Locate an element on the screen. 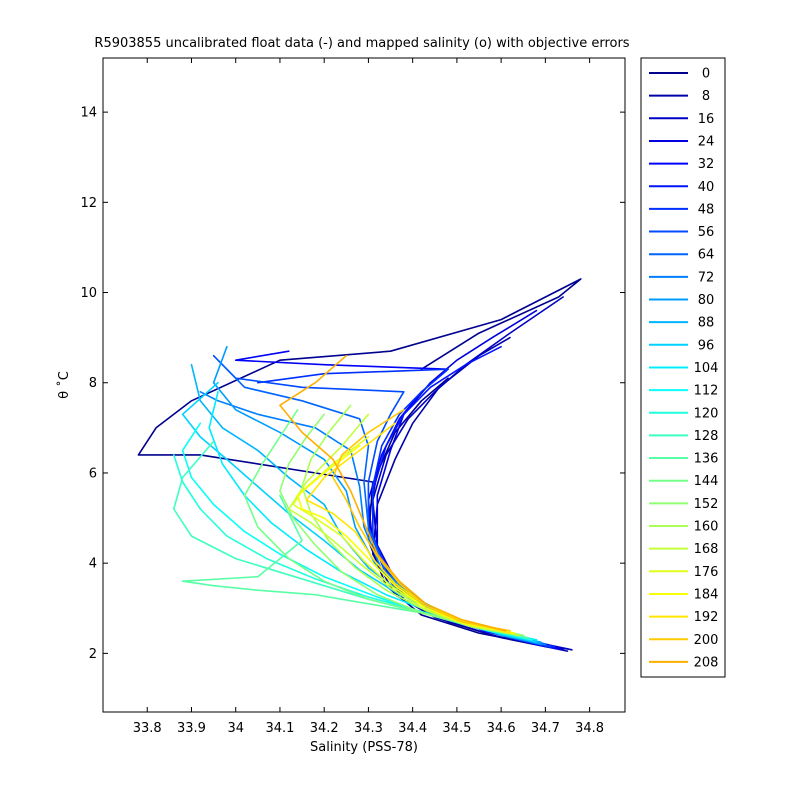 The image size is (800, 800). legend-label: 208 is located at coordinates (706, 662).